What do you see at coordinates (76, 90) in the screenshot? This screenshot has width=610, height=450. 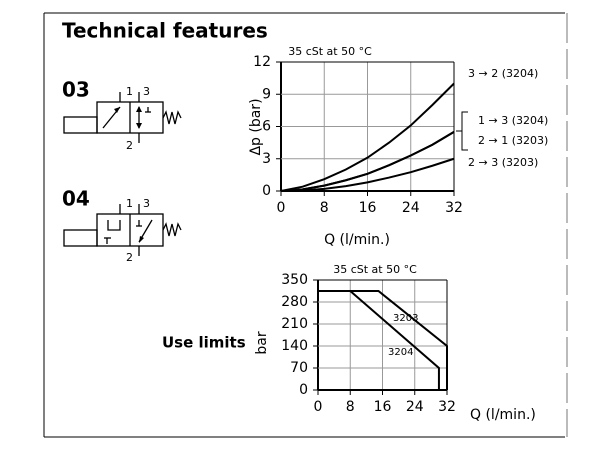 I see `symbol-code: 03` at bounding box center [76, 90].